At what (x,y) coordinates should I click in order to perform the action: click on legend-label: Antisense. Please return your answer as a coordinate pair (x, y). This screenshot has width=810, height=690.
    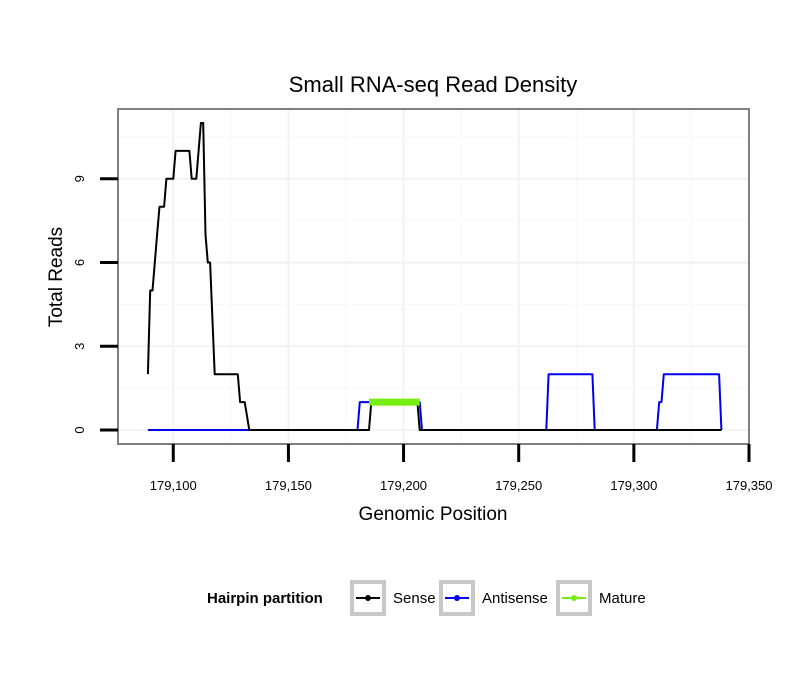
    Looking at the image, I should click on (515, 598).